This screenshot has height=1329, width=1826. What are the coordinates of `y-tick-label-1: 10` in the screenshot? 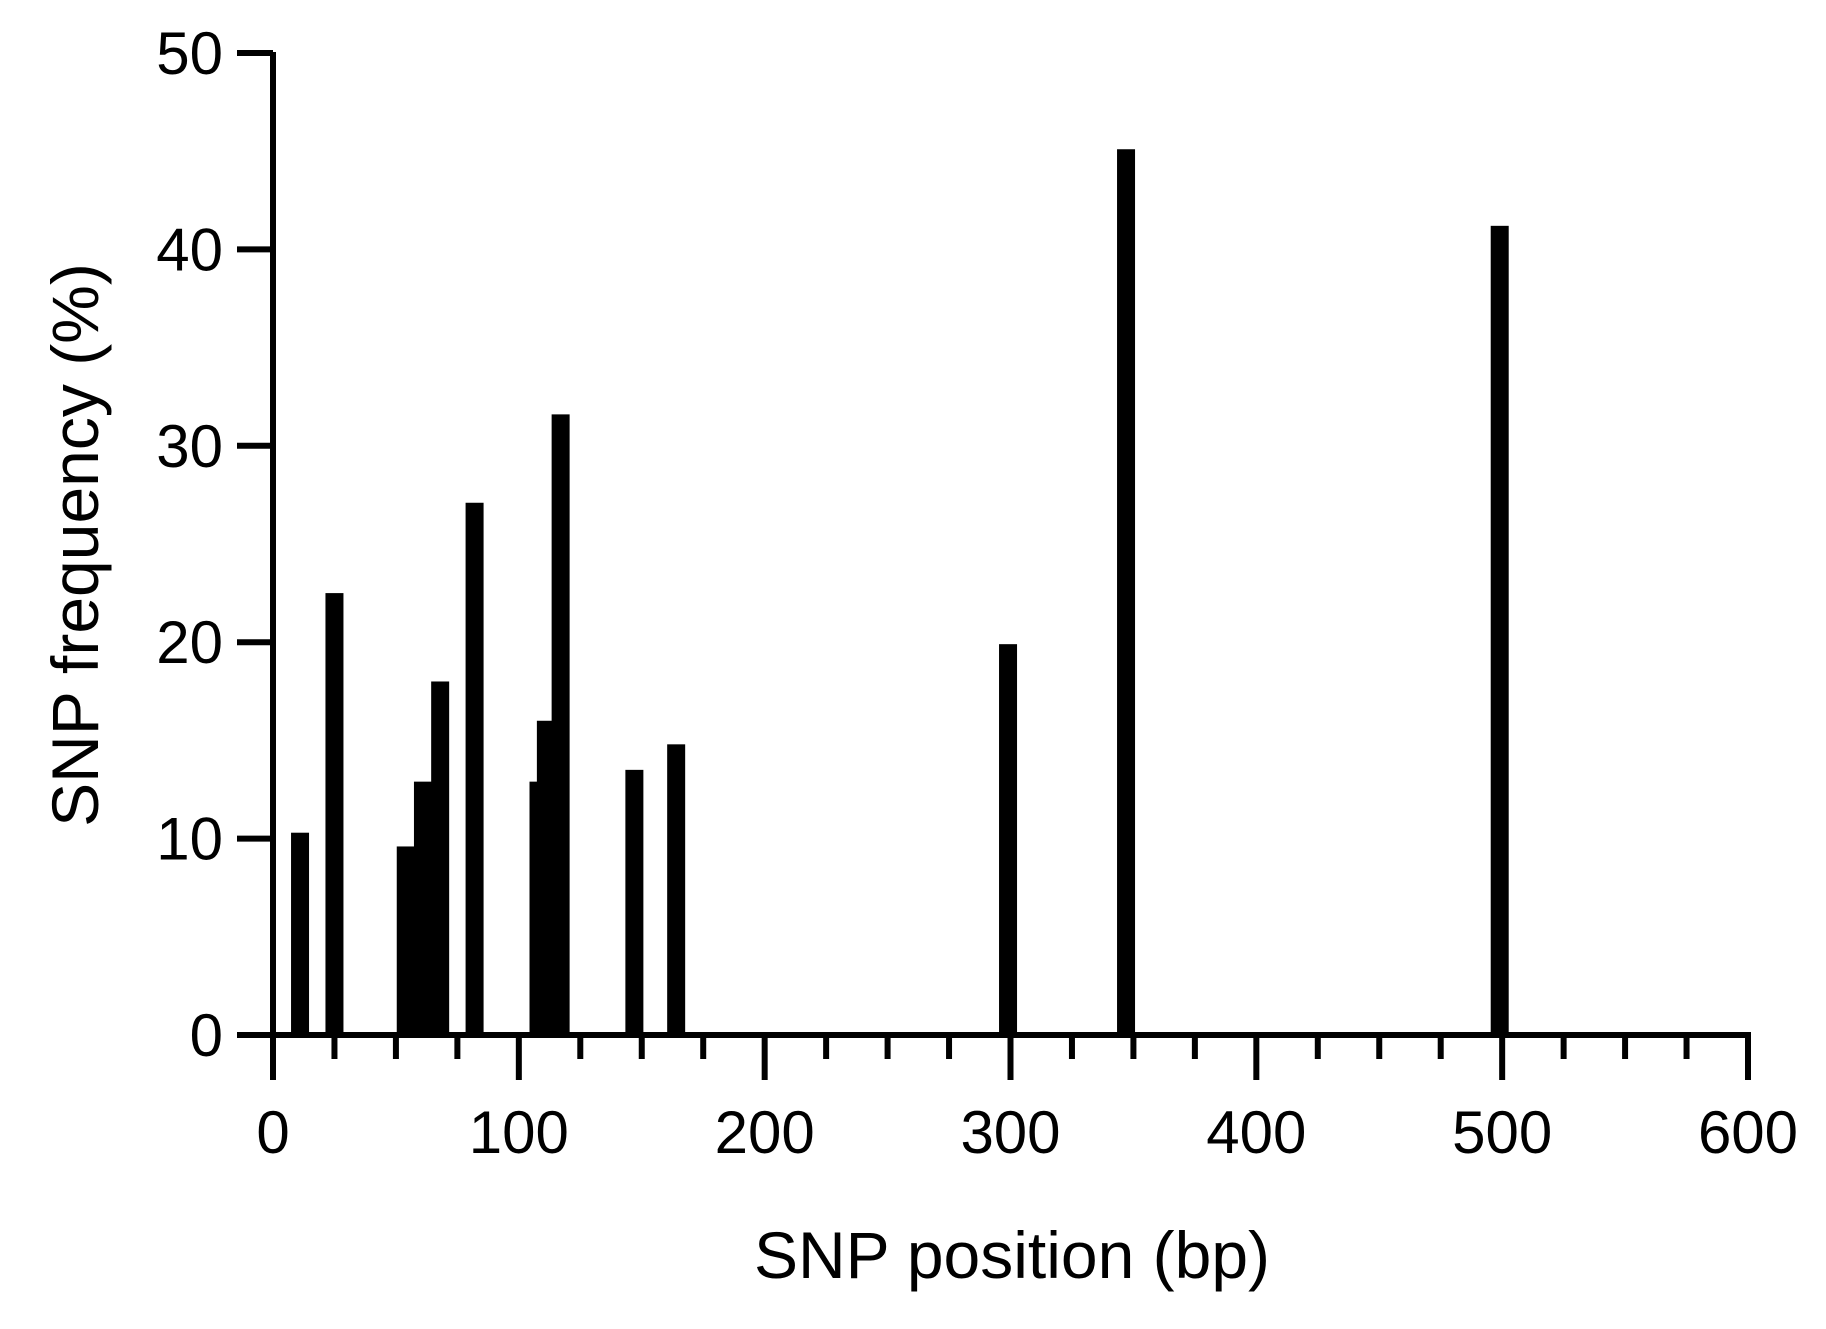 It's located at (189, 839).